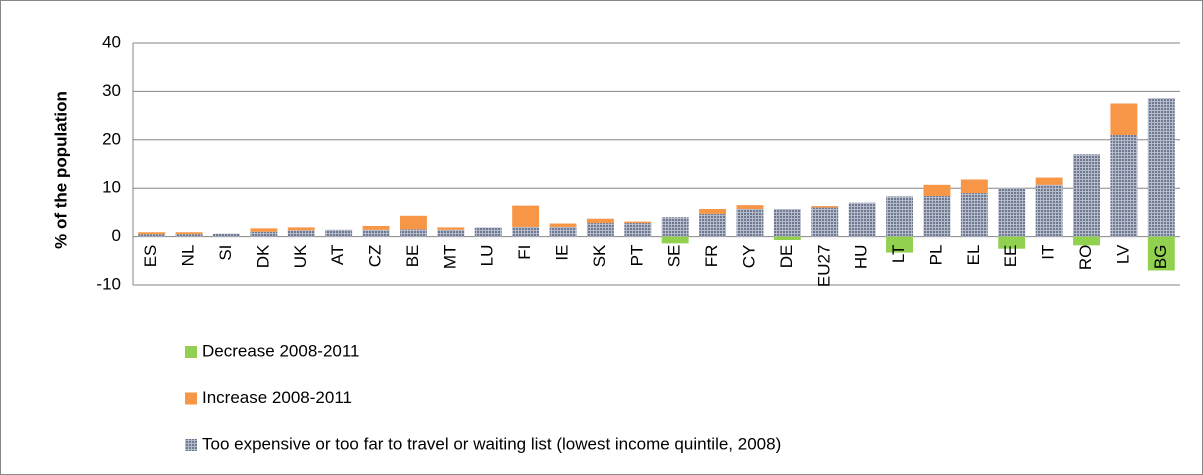  What do you see at coordinates (636, 256) in the screenshot?
I see `x-tick-label: PT` at bounding box center [636, 256].